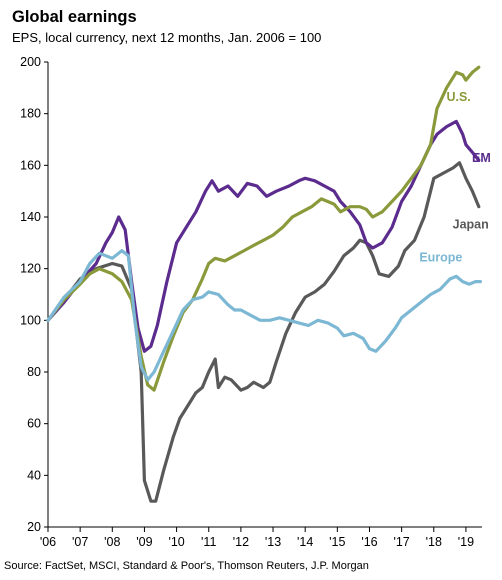 This screenshot has height=580, width=502. I want to click on y-tick-label: 100, so click(30, 320).